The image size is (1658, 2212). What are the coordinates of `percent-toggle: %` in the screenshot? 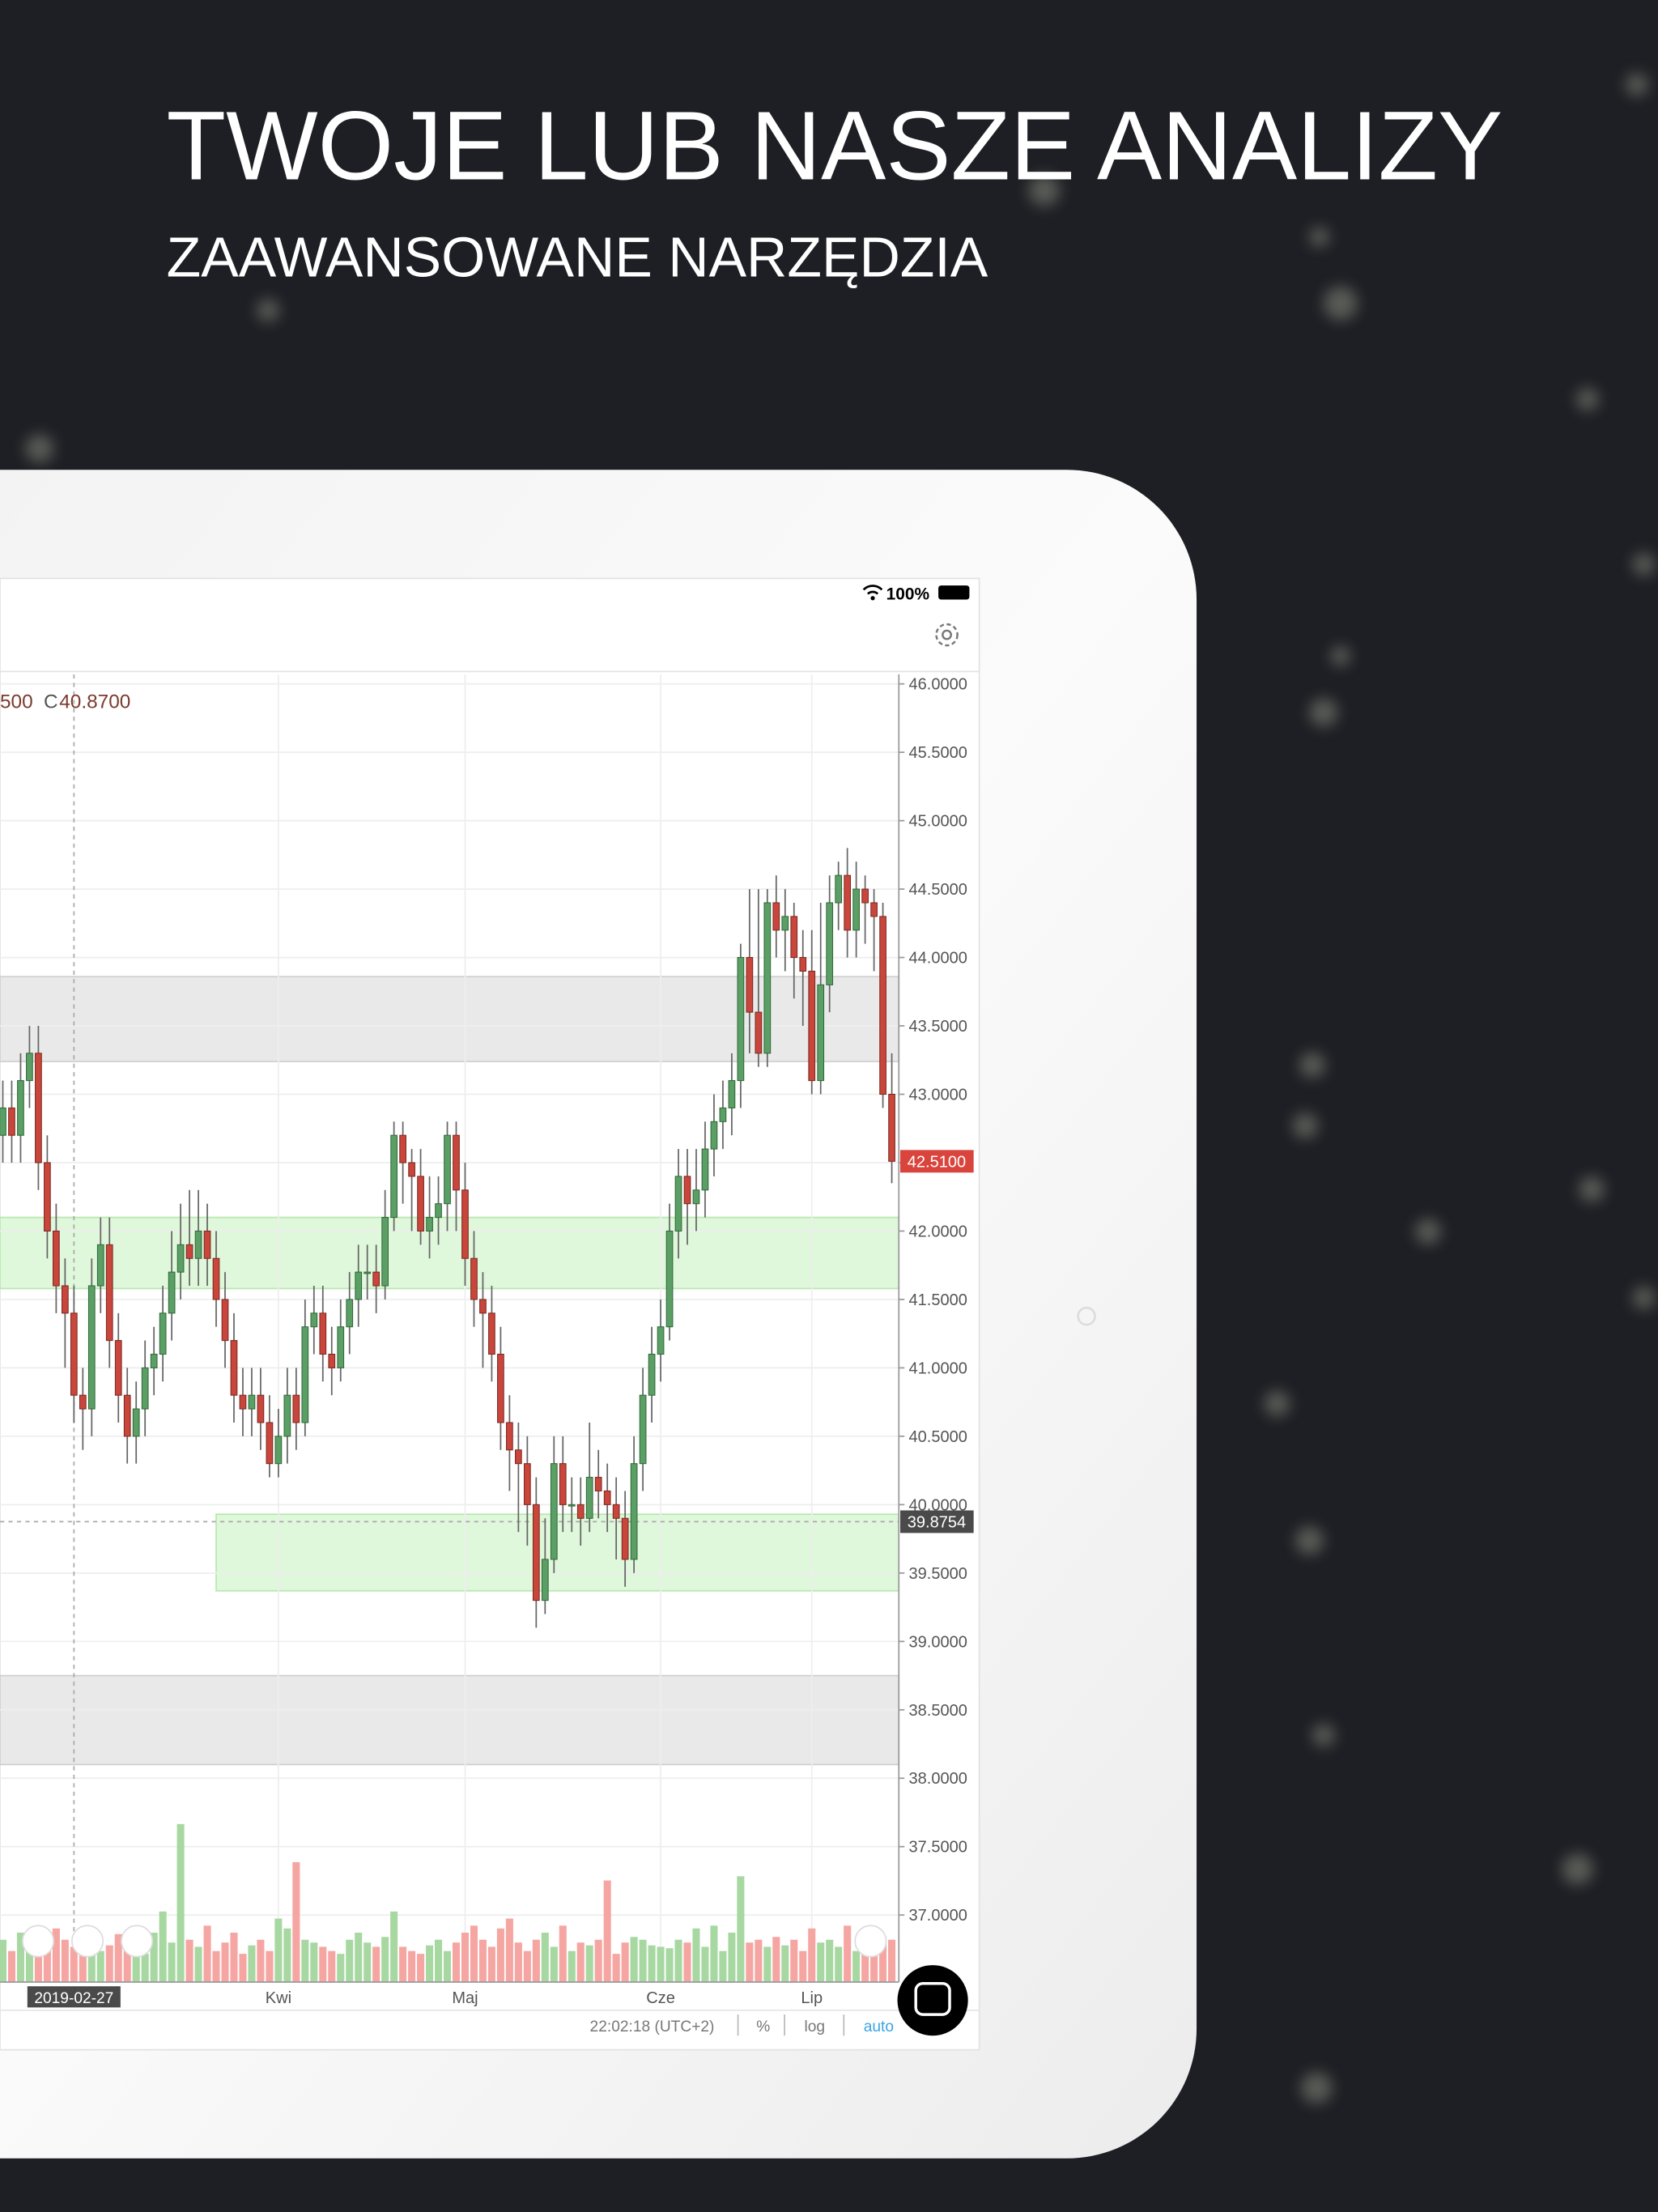 It's located at (763, 2027).